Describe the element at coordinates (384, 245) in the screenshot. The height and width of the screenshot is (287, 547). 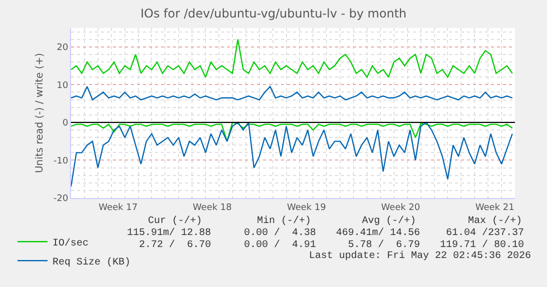
I see `text: 5.78 / 6.79` at that location.